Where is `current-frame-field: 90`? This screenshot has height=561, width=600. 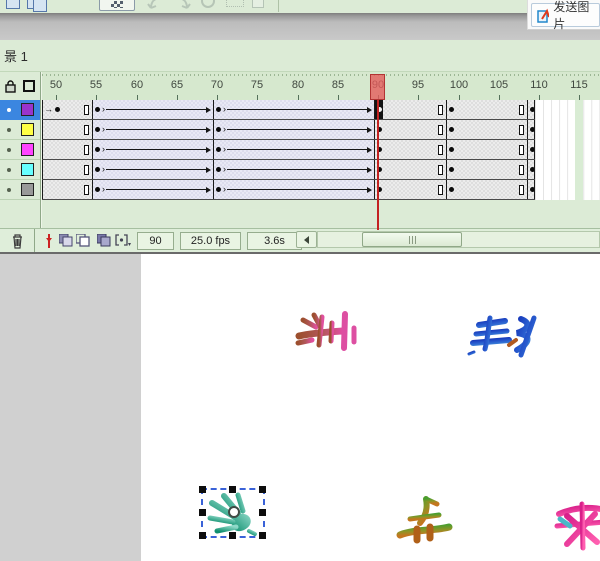 current-frame-field: 90 is located at coordinates (155, 240).